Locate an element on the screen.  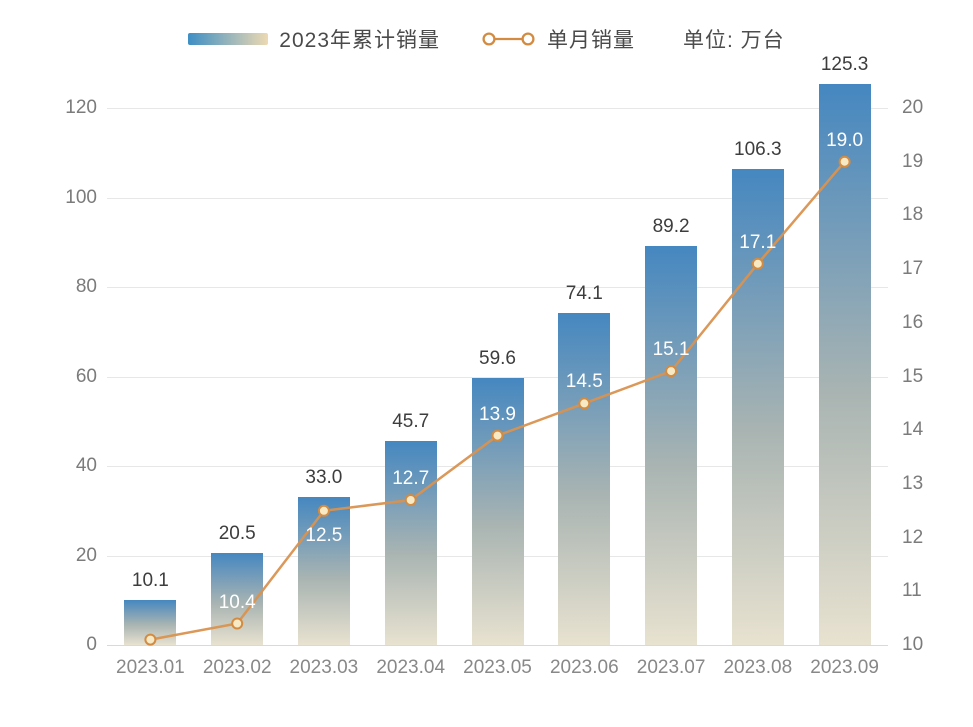
right-axis-tick-label: 20 is located at coordinates (913, 107).